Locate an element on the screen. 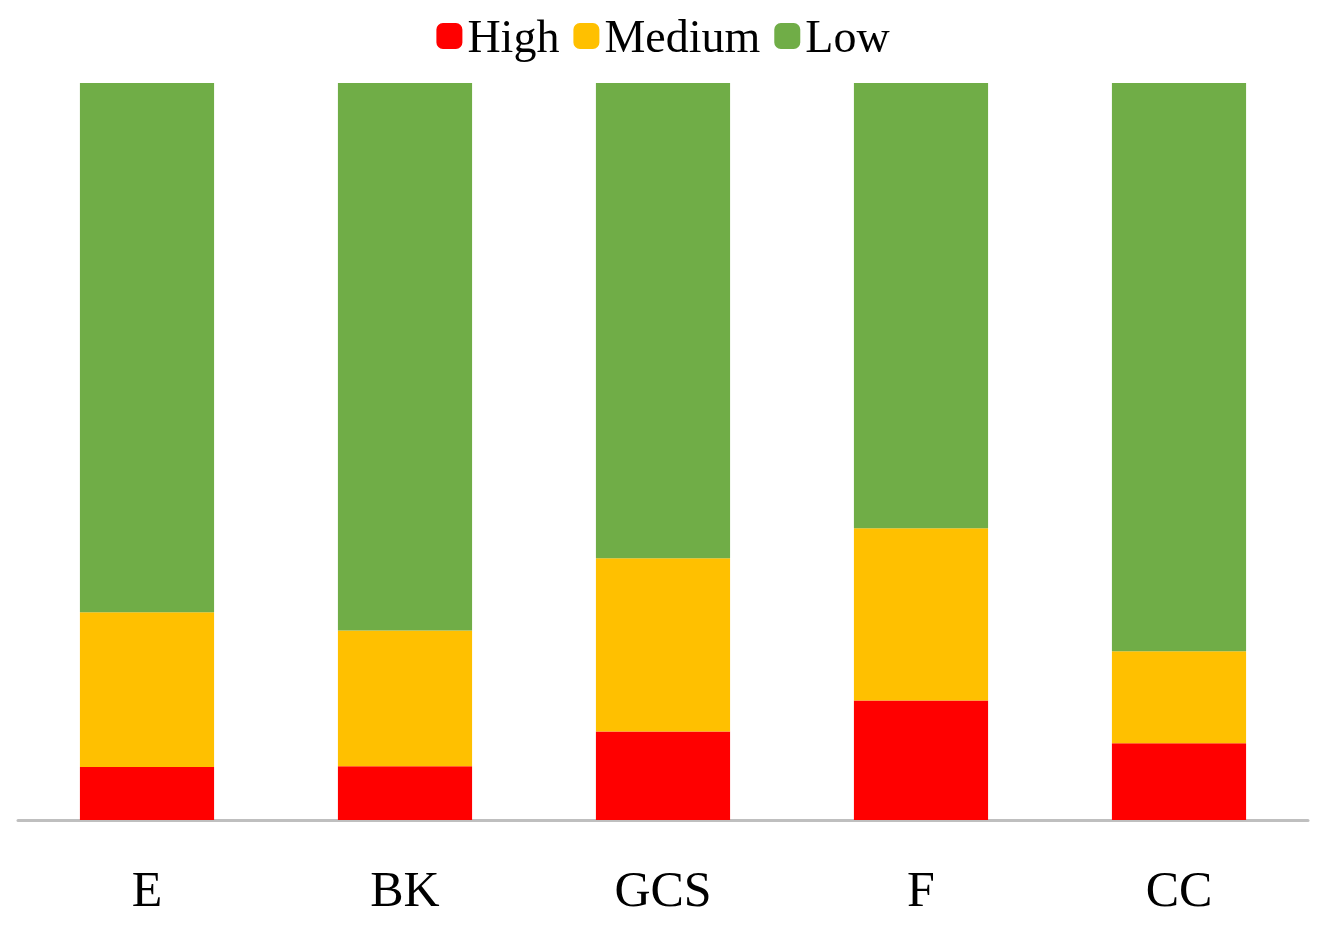  legend-label: High is located at coordinates (513, 36).